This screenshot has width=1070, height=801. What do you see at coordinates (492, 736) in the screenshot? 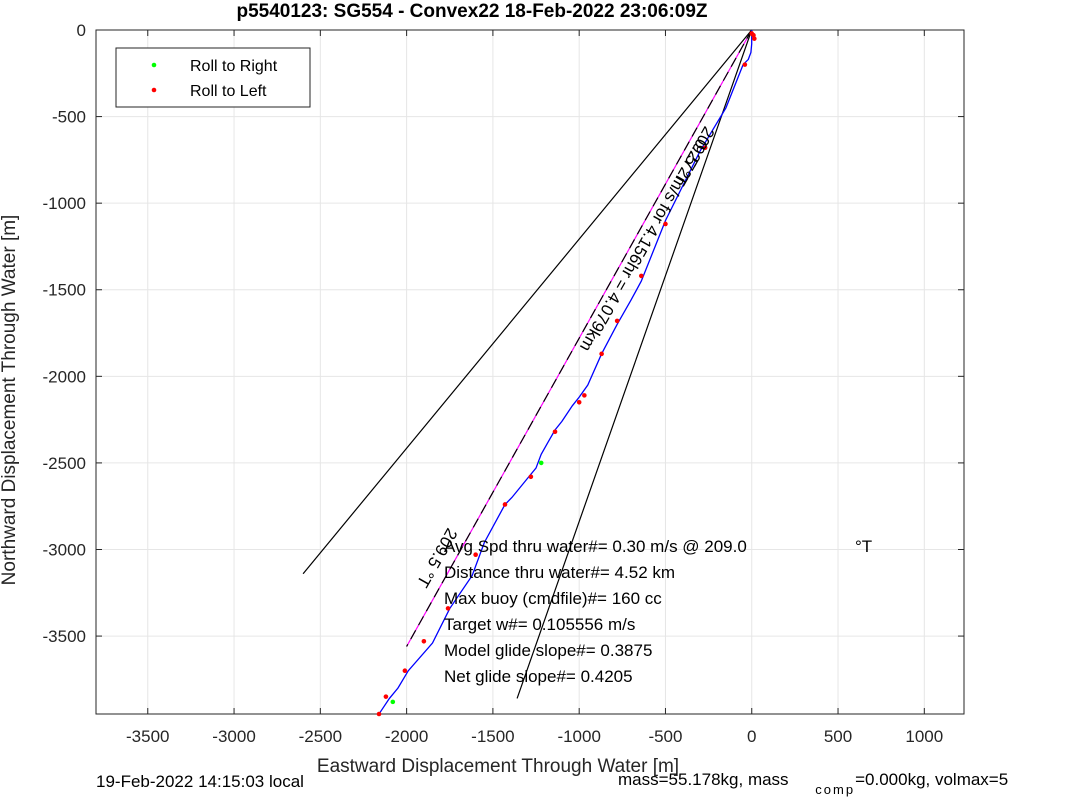
I see `x-tick-label: -1500` at bounding box center [492, 736].